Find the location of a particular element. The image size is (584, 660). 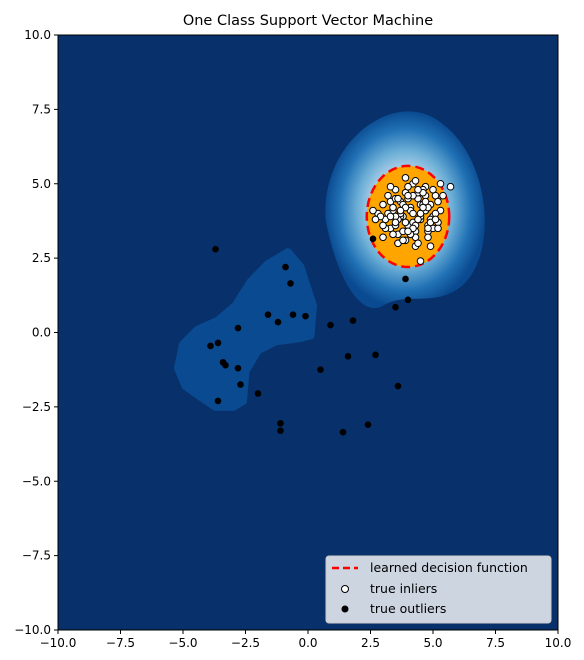

legend-box is located at coordinates (438, 589).